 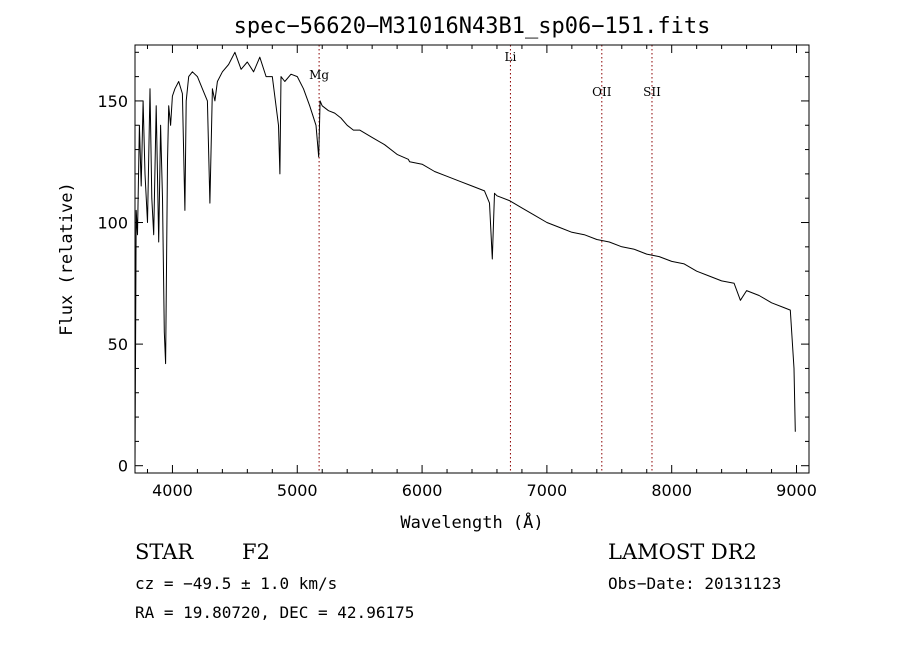 I want to click on object-class: STAR, so click(x=164, y=552).